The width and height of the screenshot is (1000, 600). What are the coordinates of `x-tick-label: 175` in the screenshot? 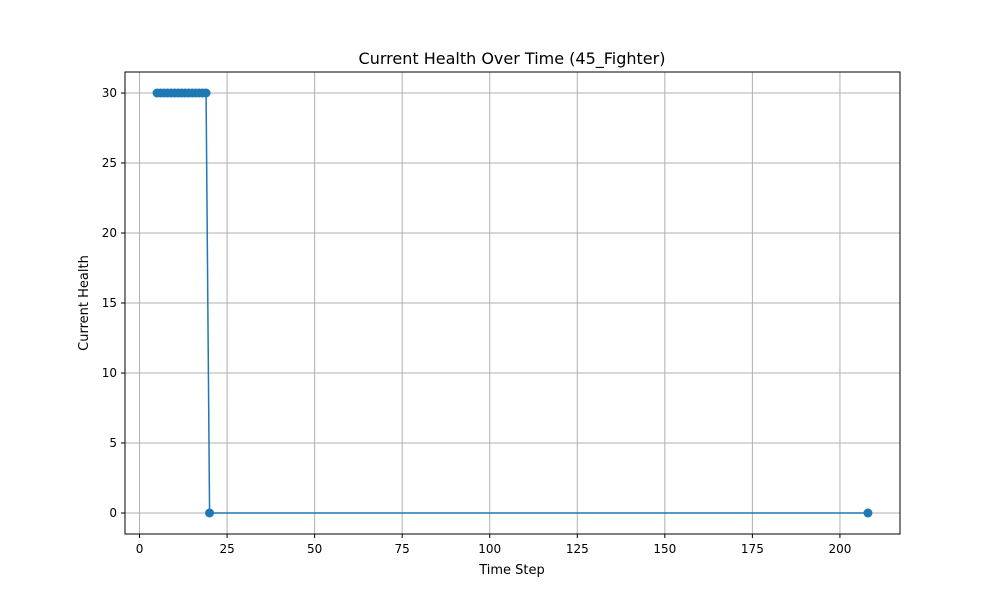 It's located at (752, 549).